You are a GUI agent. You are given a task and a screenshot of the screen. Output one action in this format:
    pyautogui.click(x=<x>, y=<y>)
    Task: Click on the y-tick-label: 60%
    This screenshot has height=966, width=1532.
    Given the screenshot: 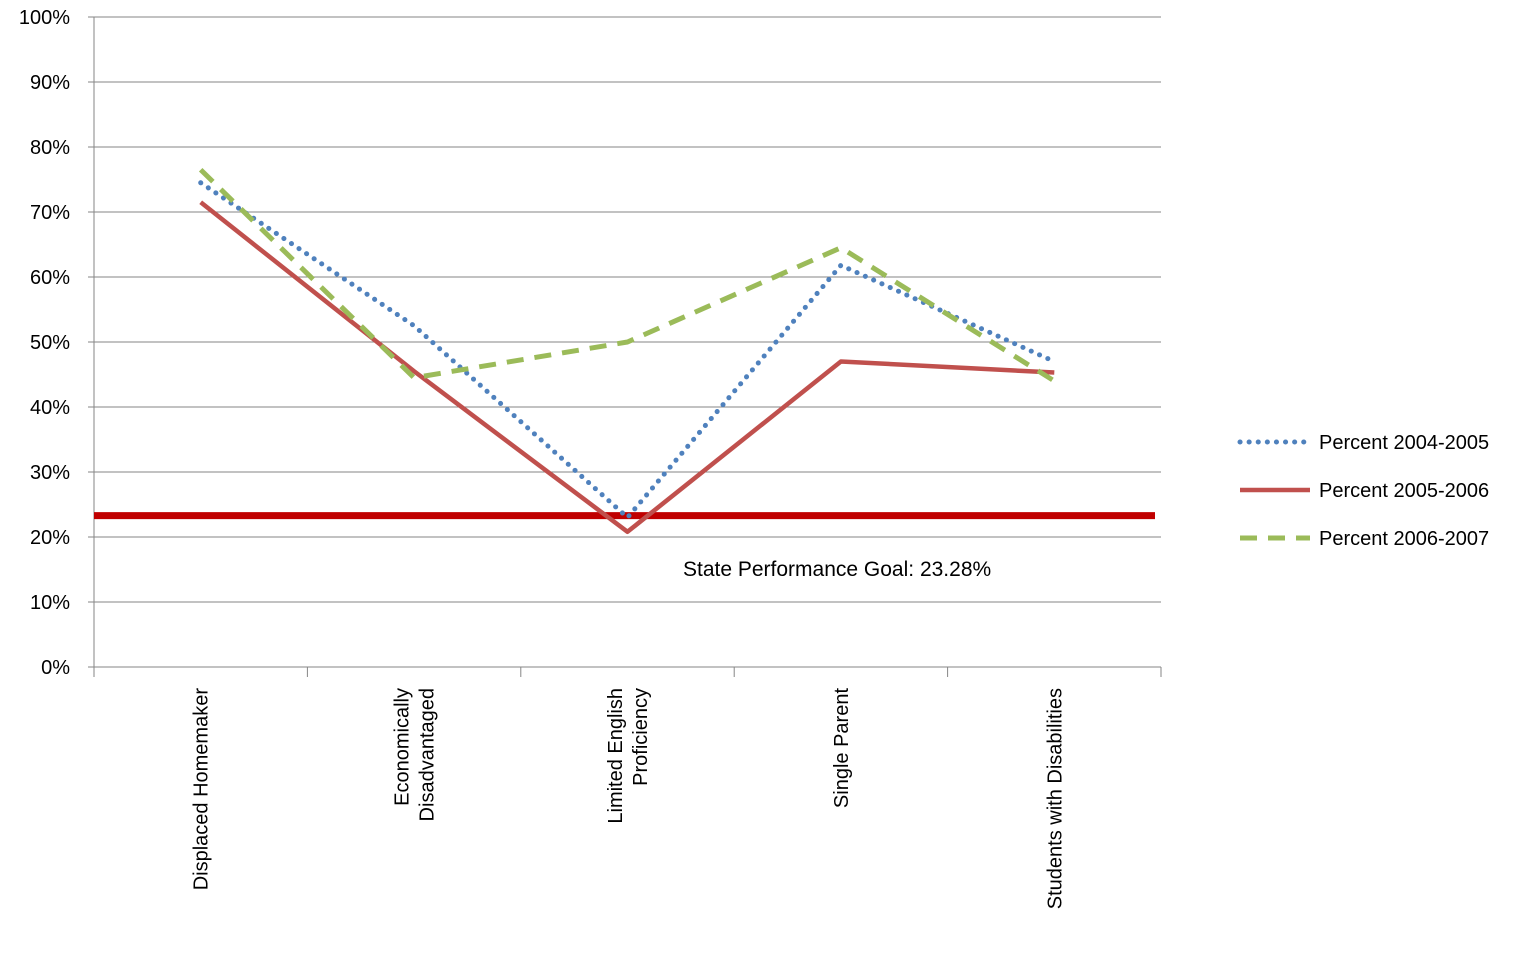 What is the action you would take?
    pyautogui.click(x=50, y=278)
    